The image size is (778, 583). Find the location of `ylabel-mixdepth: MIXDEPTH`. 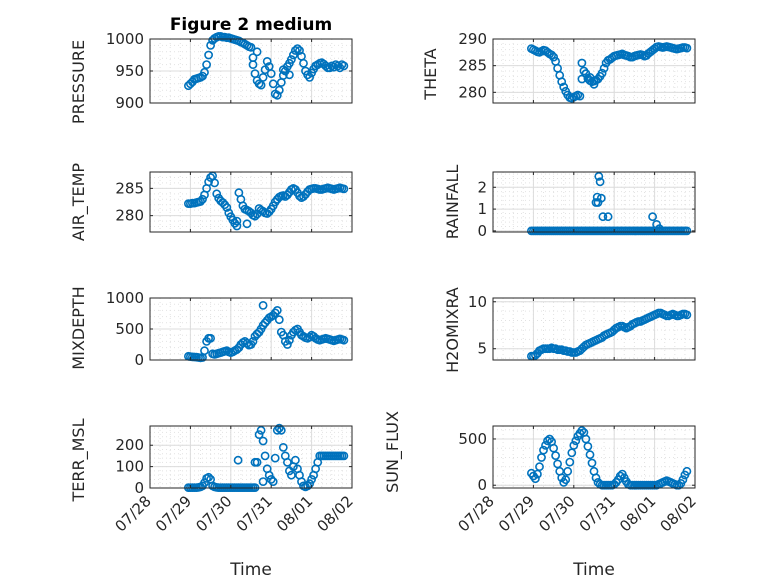

ylabel-mixdepth: MIXDEPTH is located at coordinates (78, 327).